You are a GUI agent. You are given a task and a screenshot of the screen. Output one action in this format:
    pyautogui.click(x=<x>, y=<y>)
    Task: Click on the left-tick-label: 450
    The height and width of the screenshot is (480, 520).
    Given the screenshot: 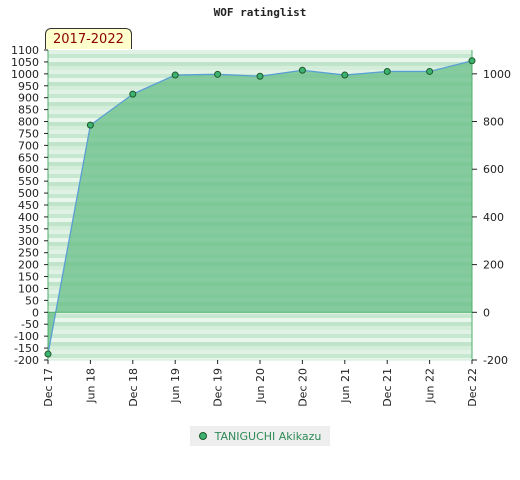 What is the action you would take?
    pyautogui.click(x=28, y=205)
    